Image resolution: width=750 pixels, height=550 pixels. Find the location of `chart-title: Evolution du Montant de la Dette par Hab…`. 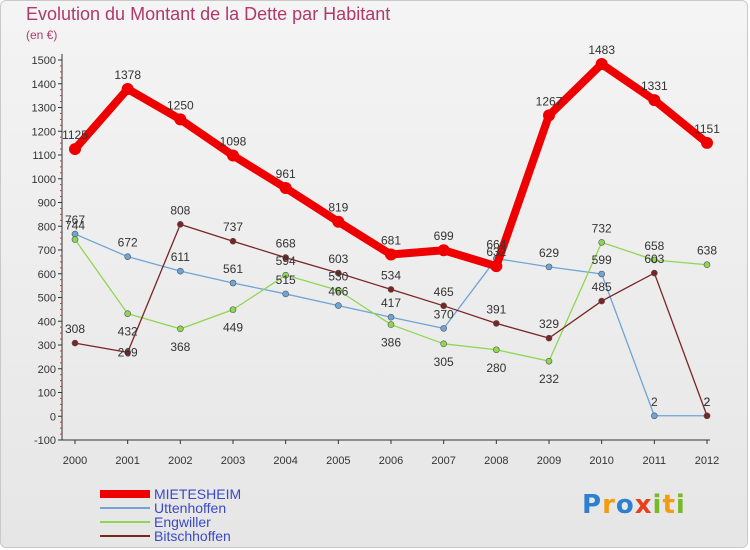

chart-title: Evolution du Montant de la Dette par Hab… is located at coordinates (208, 14).